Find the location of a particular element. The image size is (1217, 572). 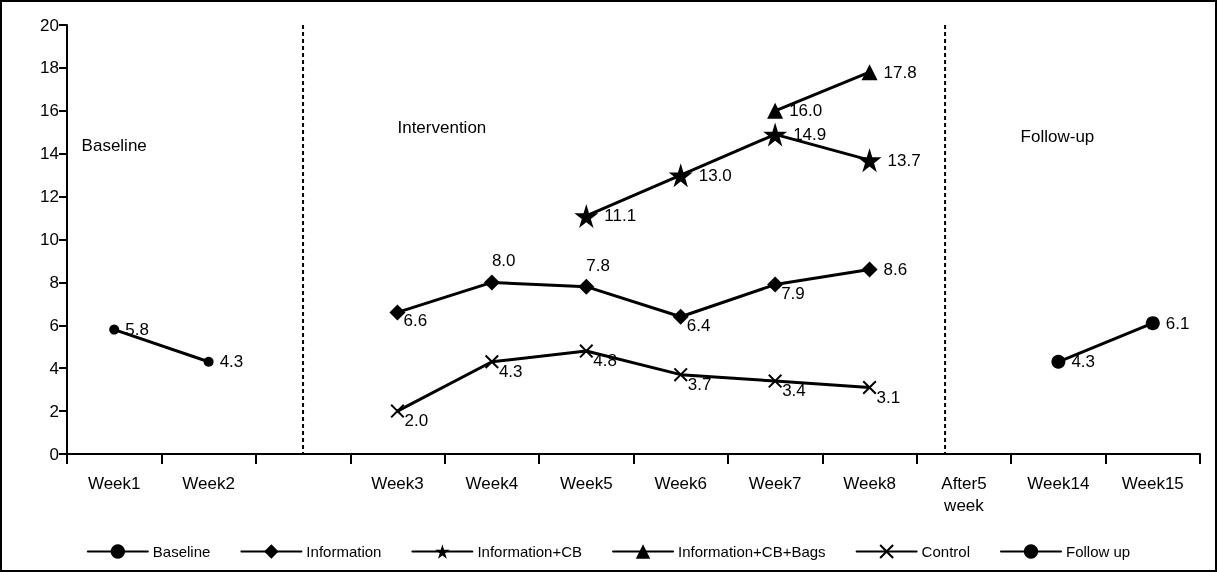

y-tick-label: 6 is located at coordinates (54, 325).